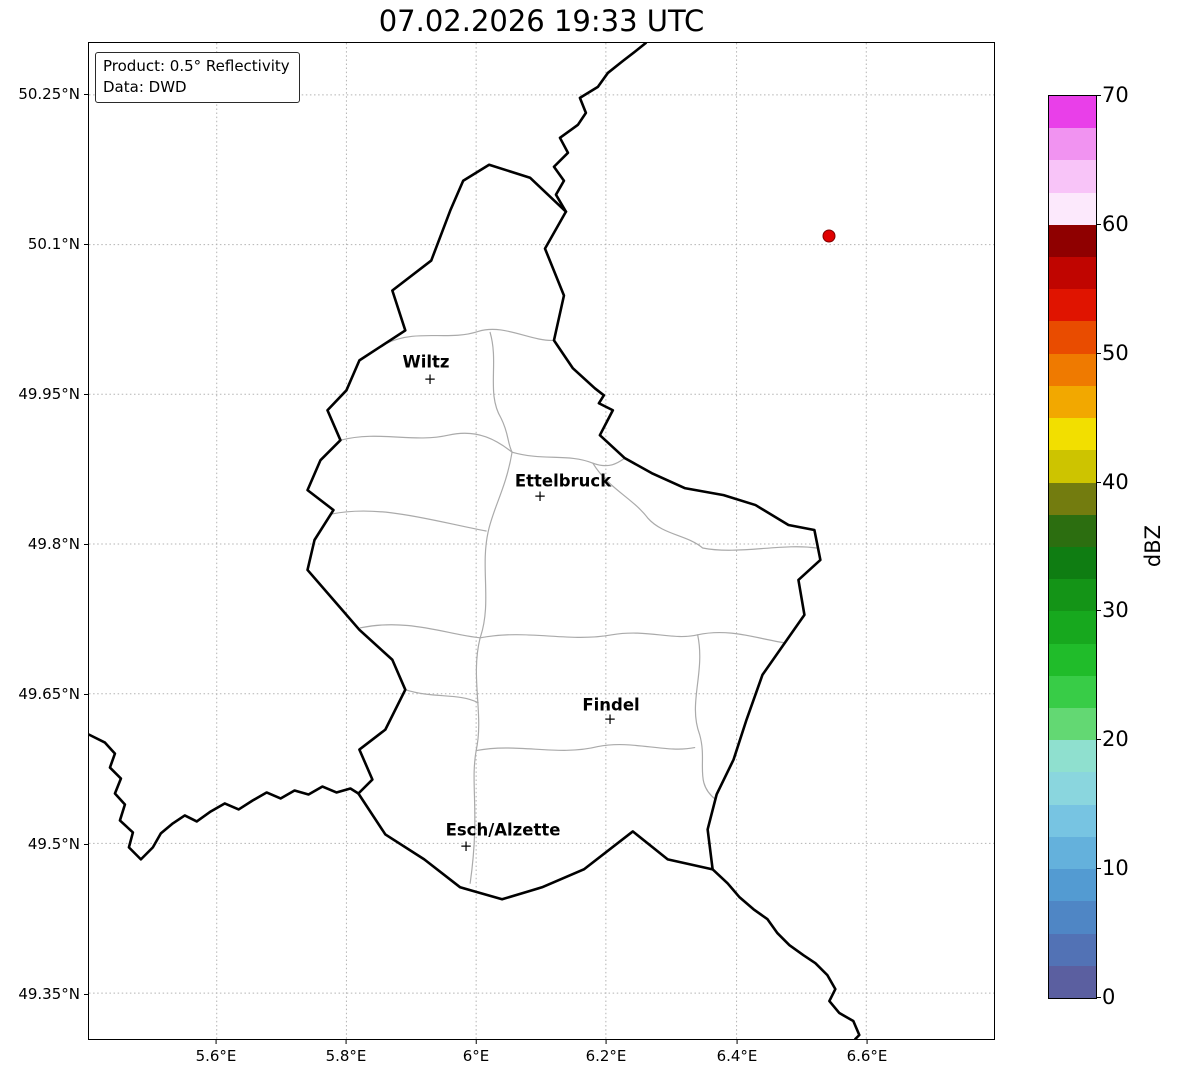 The width and height of the screenshot is (1184, 1081). Describe the element at coordinates (44, 694) in the screenshot. I see `y-tick-label: 49.65°N` at that location.